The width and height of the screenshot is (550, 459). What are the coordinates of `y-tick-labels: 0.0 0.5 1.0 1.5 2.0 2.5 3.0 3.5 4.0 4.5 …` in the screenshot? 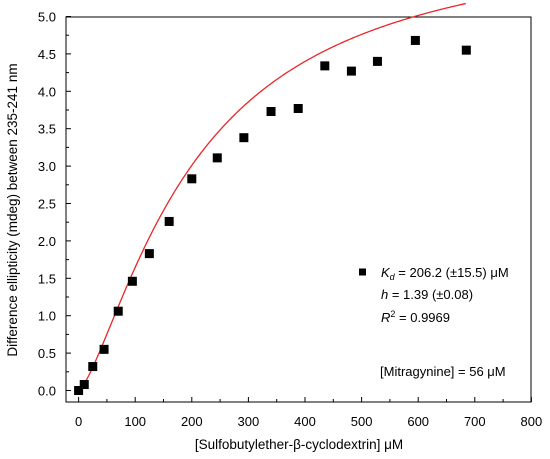 It's located at (47, 204).